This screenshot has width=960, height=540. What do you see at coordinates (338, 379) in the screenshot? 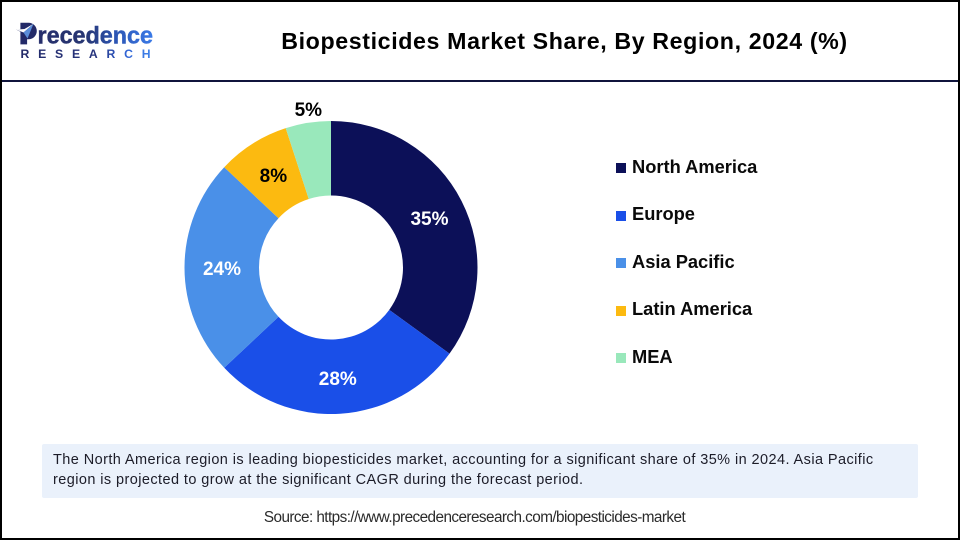
I see `svg-text: 28%` at bounding box center [338, 379].